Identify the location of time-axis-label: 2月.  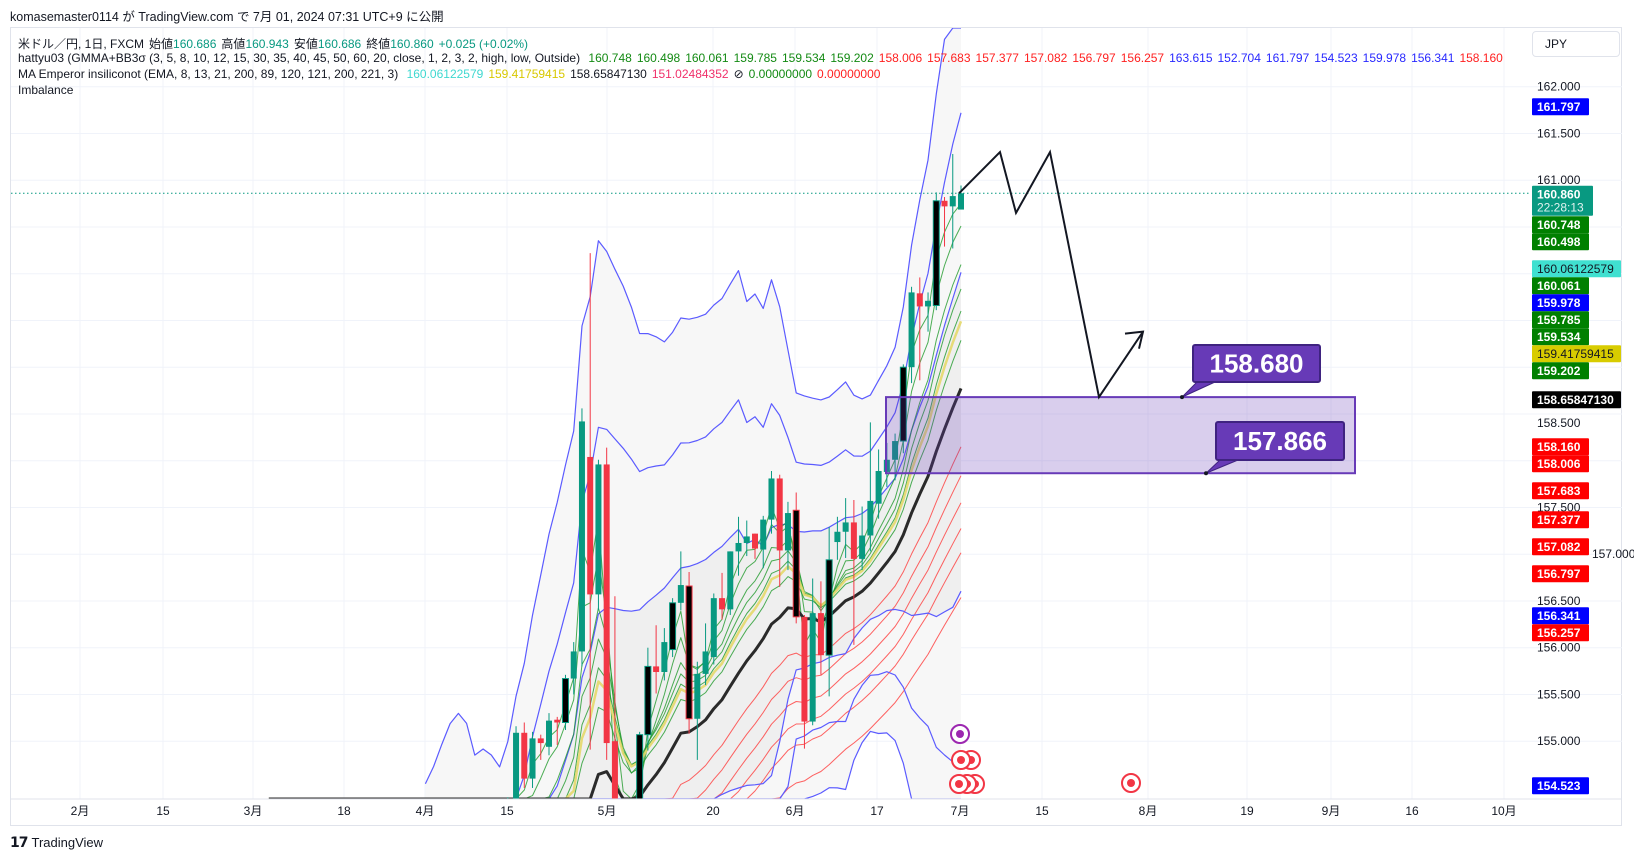
(80, 811).